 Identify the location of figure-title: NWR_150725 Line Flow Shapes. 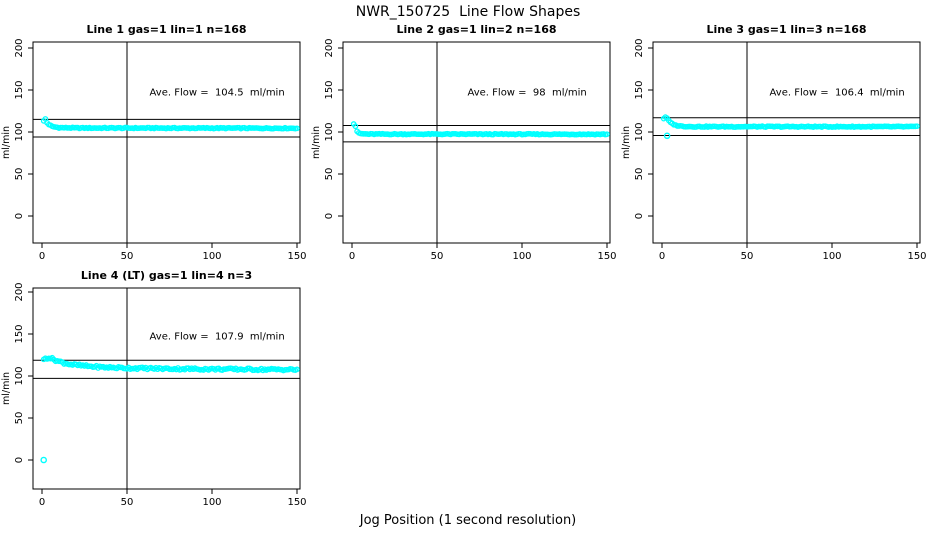
(468, 12).